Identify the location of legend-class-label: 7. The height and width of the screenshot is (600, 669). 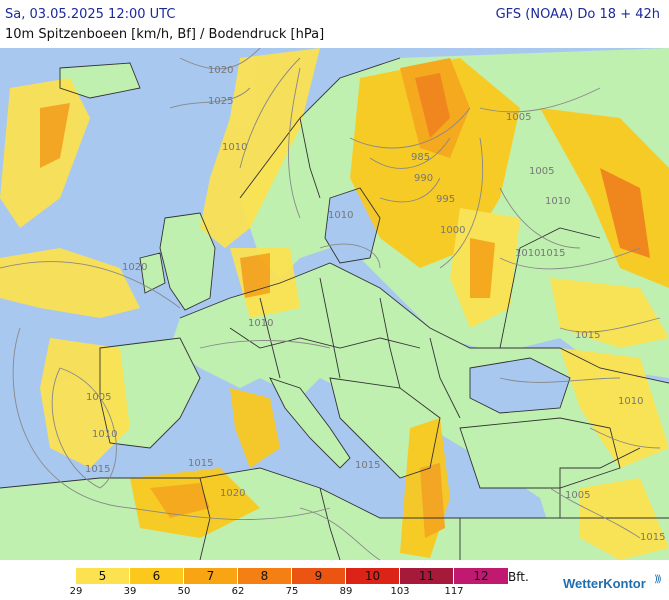
(210, 576).